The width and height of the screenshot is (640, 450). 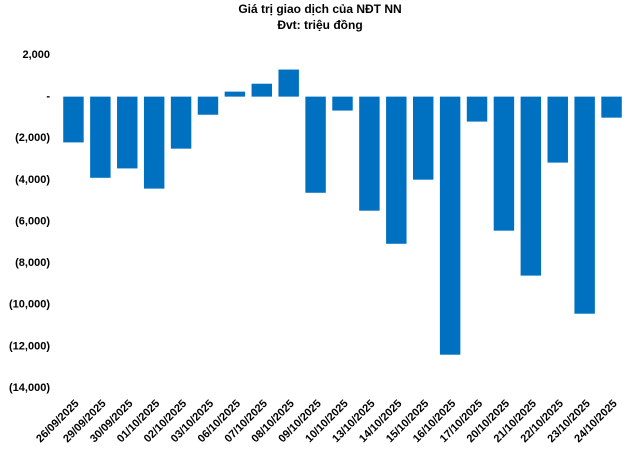 I want to click on y-tick-label: 2,000, so click(x=36, y=55).